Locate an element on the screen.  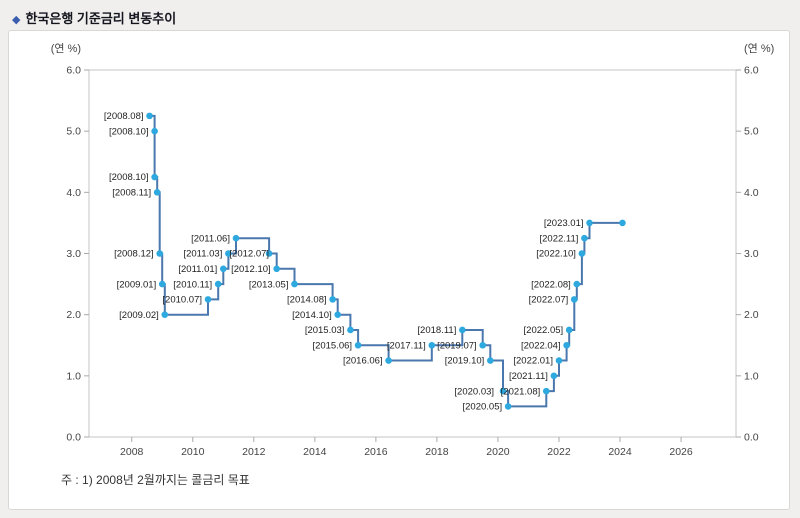
y-tick-label-left: 5.0 is located at coordinates (73, 132).